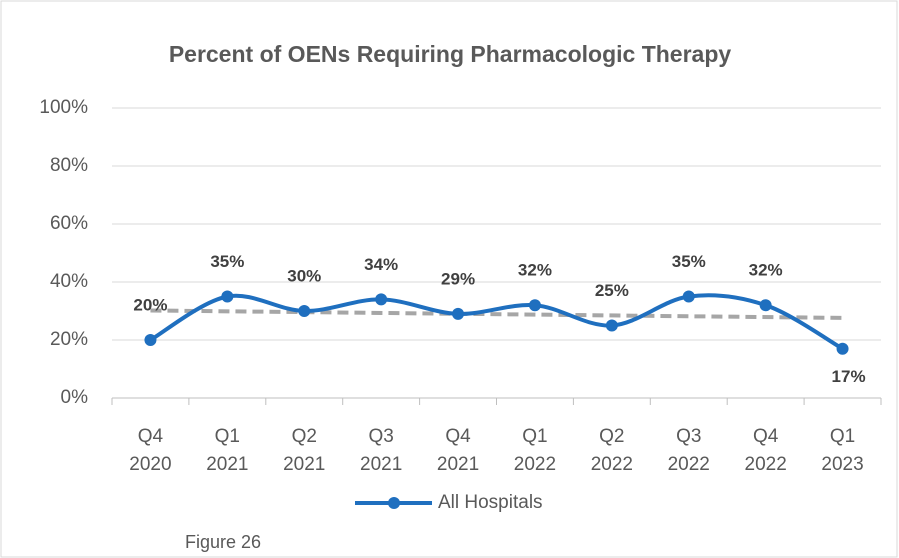 This screenshot has width=899, height=558. What do you see at coordinates (490, 502) in the screenshot?
I see `legend-label: All Hospitals` at bounding box center [490, 502].